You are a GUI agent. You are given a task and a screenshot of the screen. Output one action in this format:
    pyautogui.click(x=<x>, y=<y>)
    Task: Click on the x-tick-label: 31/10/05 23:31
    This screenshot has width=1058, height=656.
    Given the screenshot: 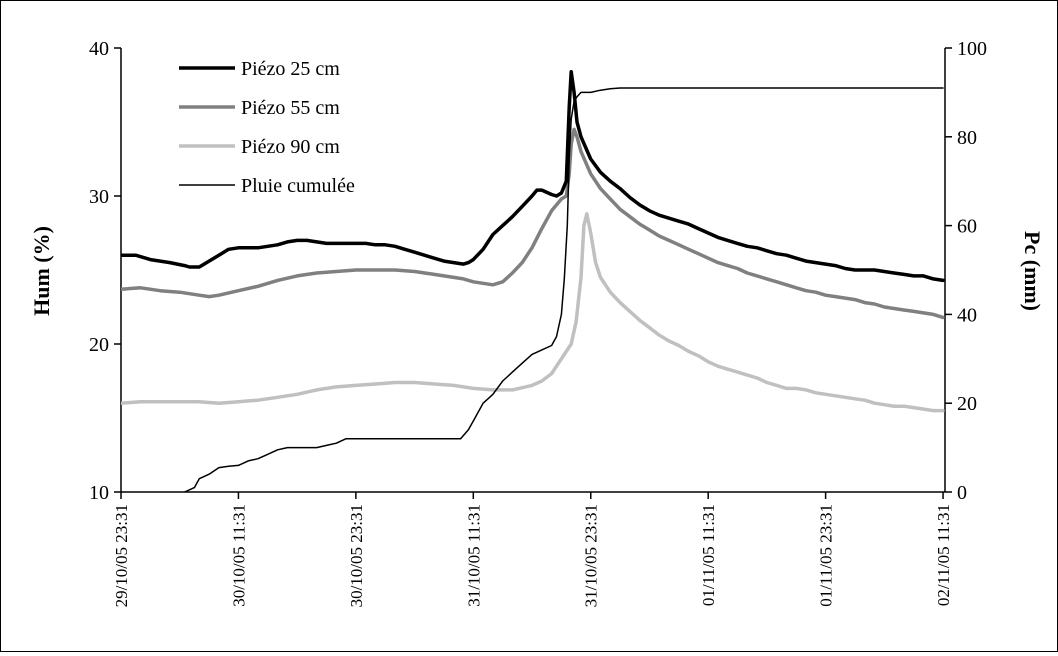 What is the action you would take?
    pyautogui.click(x=591, y=555)
    